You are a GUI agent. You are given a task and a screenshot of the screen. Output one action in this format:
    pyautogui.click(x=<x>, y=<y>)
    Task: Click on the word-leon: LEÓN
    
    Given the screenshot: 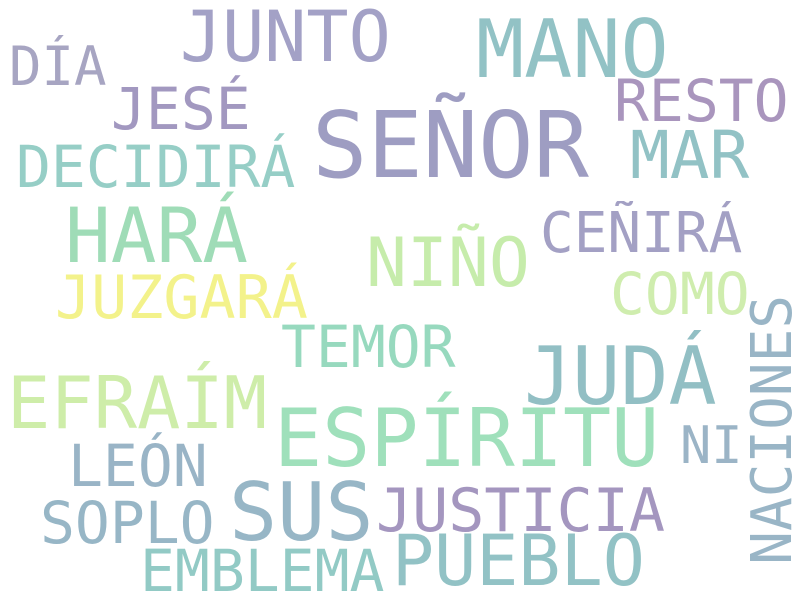 What is the action you would take?
    pyautogui.click(x=138, y=466)
    